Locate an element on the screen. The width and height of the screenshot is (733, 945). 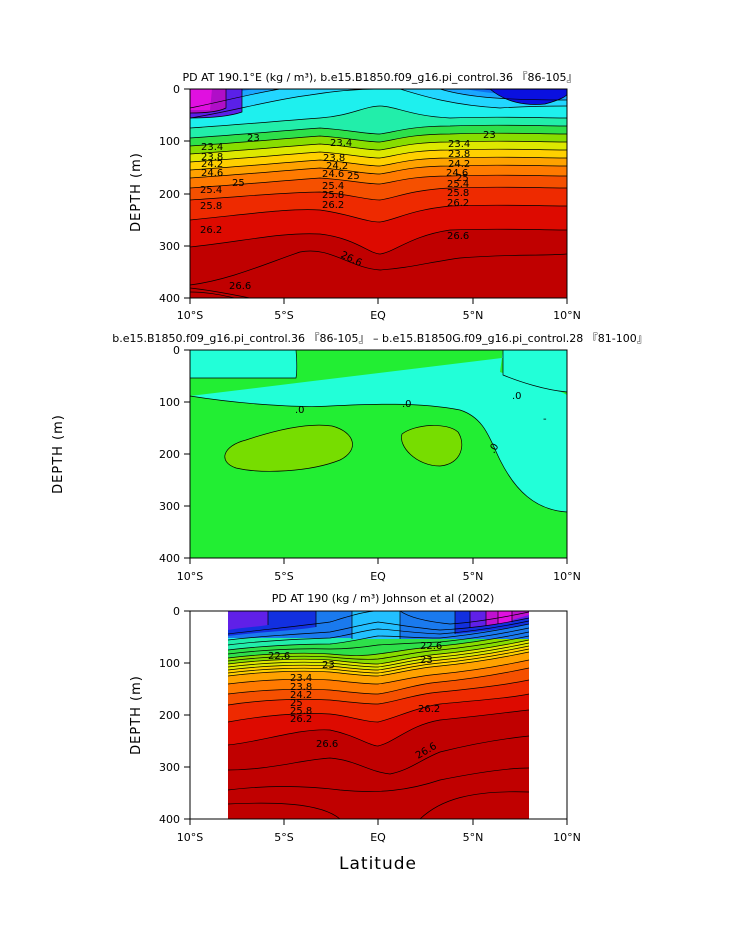
panel-1-ytick-labels: 0 100 200 300 400 is located at coordinates (169, 194).